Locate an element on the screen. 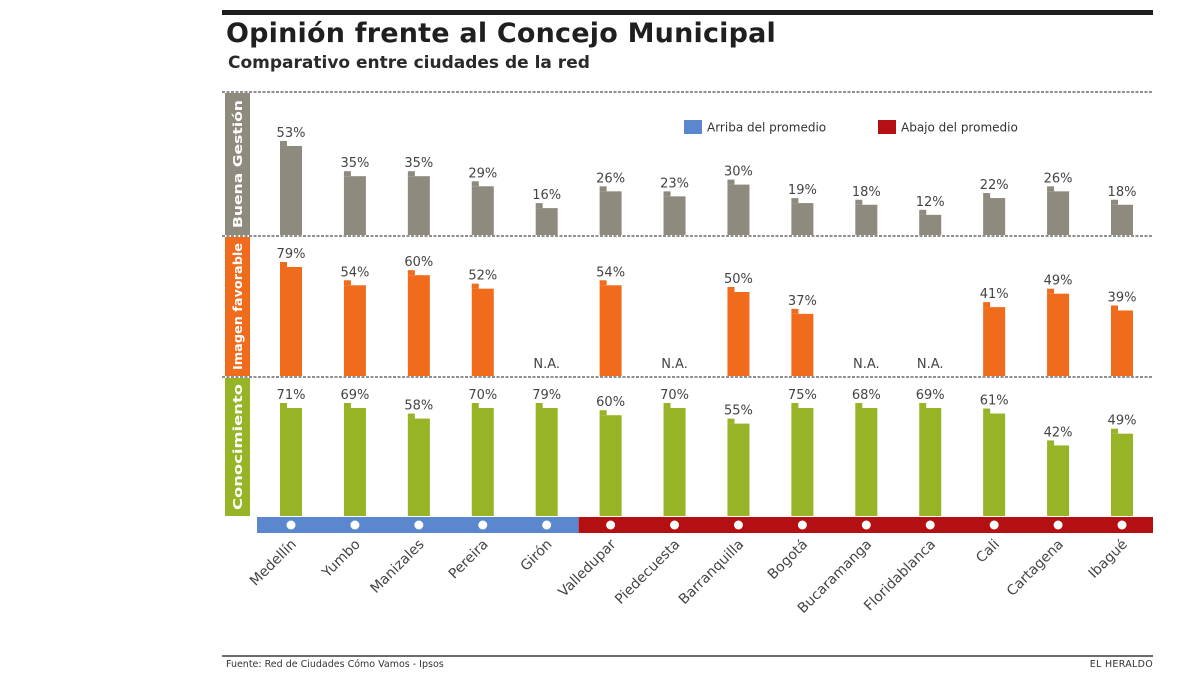  data-label: 68% is located at coordinates (866, 395).